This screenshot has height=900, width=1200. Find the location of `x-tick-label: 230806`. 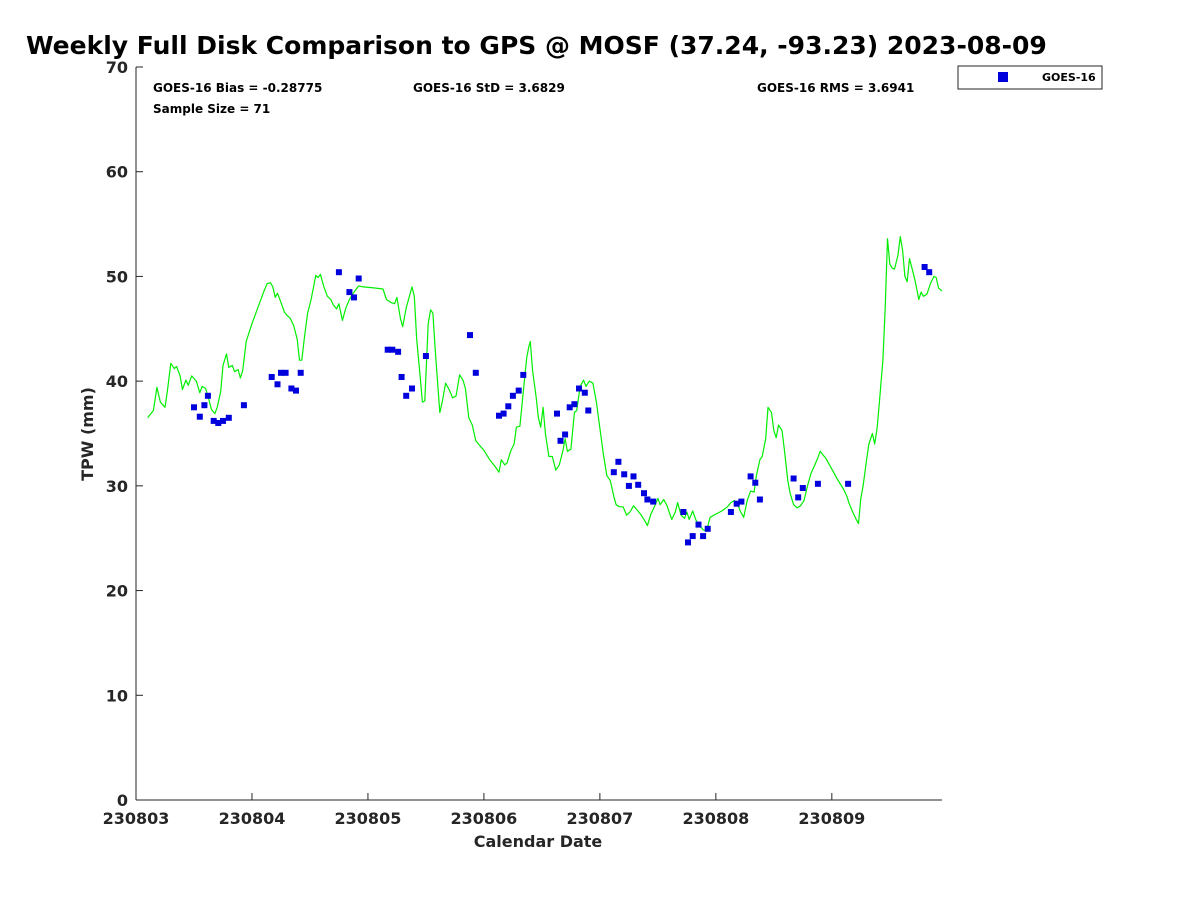

x-tick-label: 230806 is located at coordinates (484, 818).